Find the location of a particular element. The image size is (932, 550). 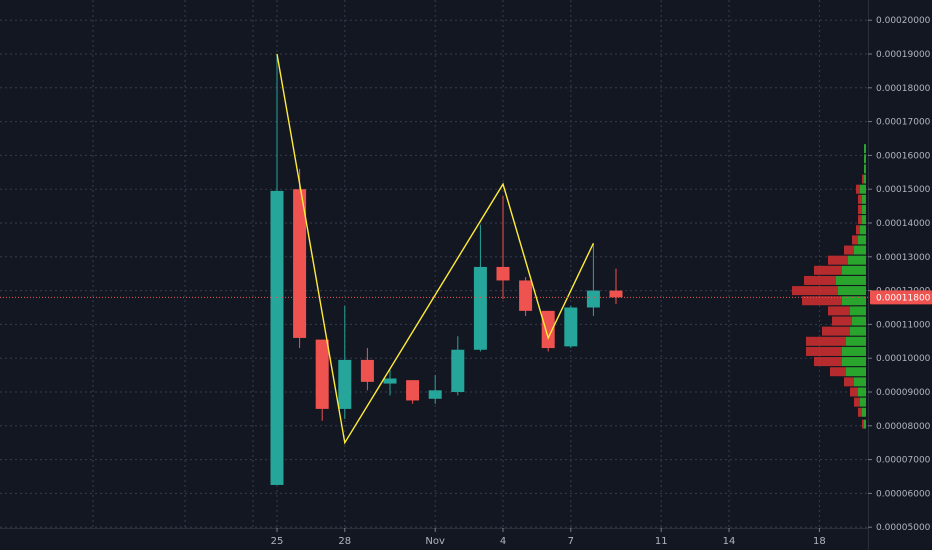

price-axis-label: 0.00016000 is located at coordinates (903, 156).